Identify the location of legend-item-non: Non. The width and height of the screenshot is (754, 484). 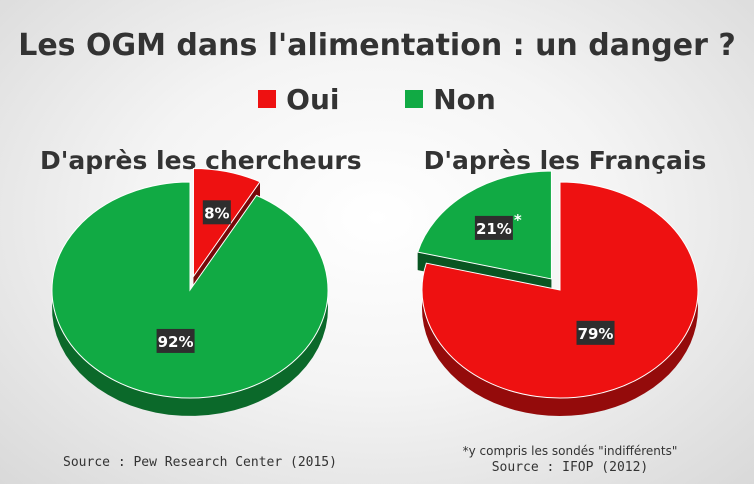
(450, 99).